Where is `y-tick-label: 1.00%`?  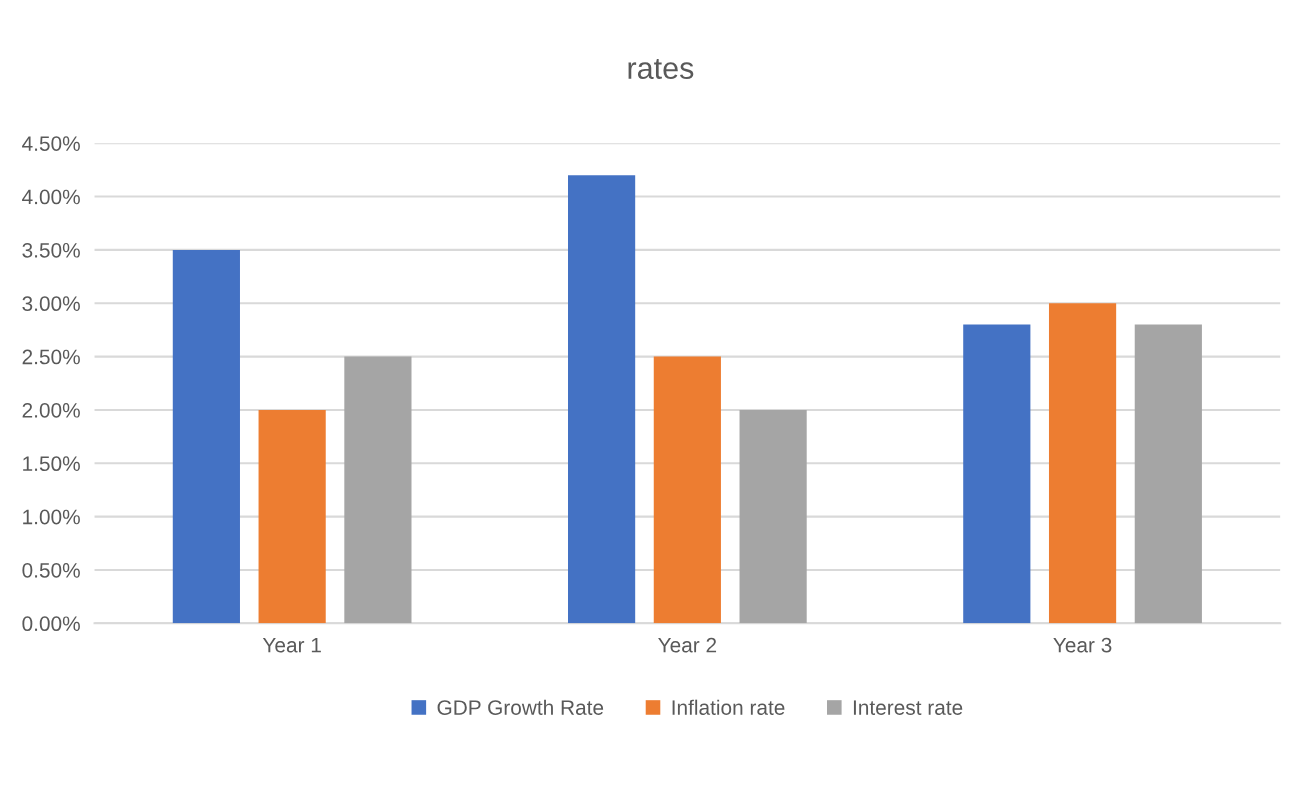 y-tick-label: 1.00% is located at coordinates (51, 517).